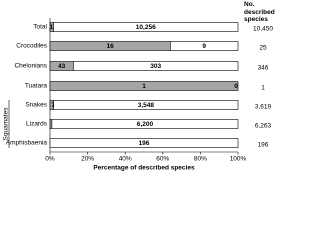 This screenshot has height=240, width=320. I want to click on group-label: Squamates, so click(6, 124).